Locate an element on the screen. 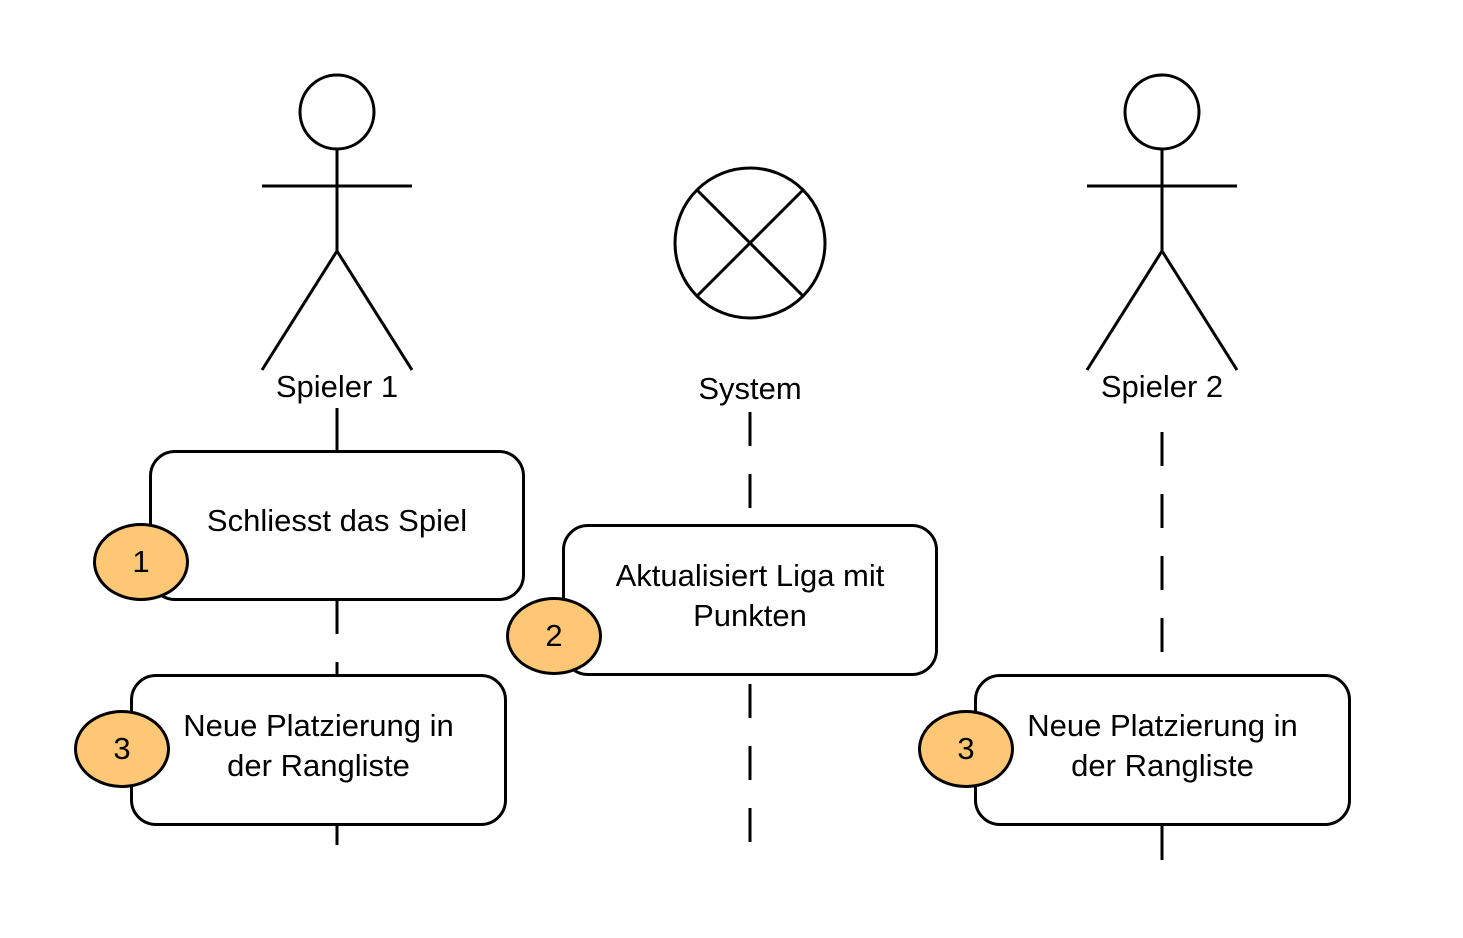  actor-name-spieler-1: Spieler 1 is located at coordinates (337, 387).